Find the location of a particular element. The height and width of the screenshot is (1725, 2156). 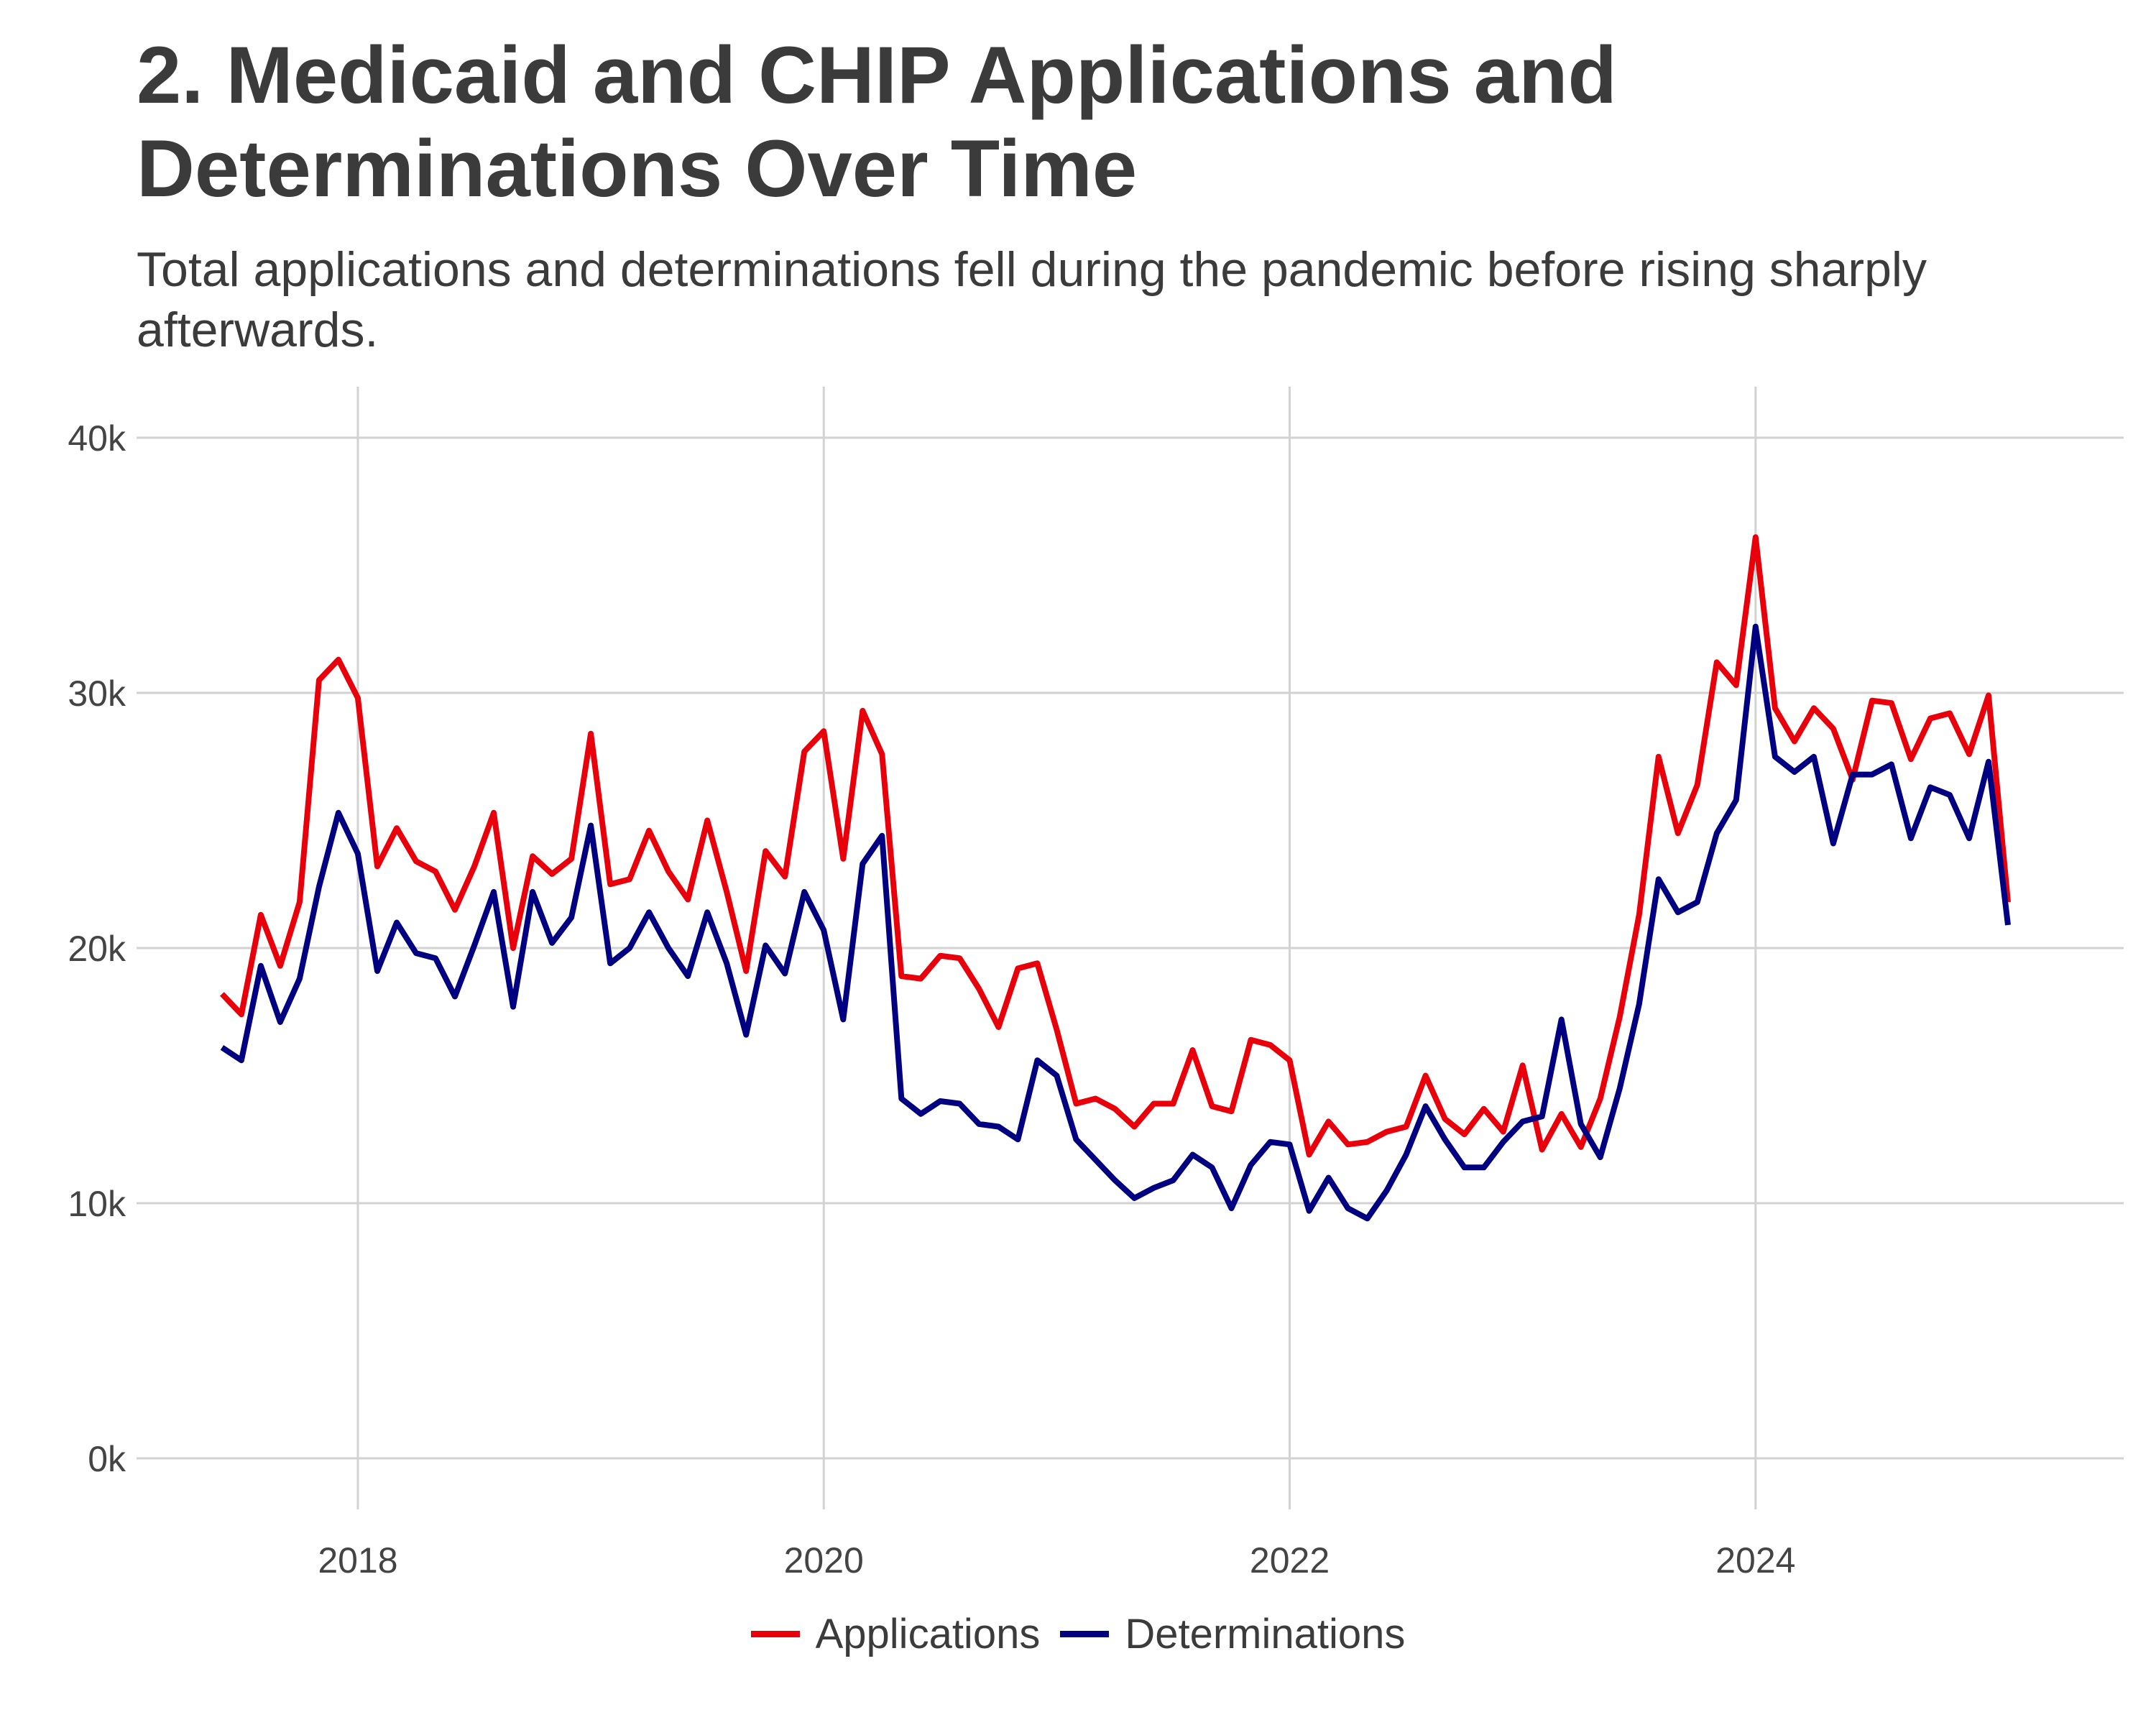

y-tick-label: 40k is located at coordinates (97, 438).